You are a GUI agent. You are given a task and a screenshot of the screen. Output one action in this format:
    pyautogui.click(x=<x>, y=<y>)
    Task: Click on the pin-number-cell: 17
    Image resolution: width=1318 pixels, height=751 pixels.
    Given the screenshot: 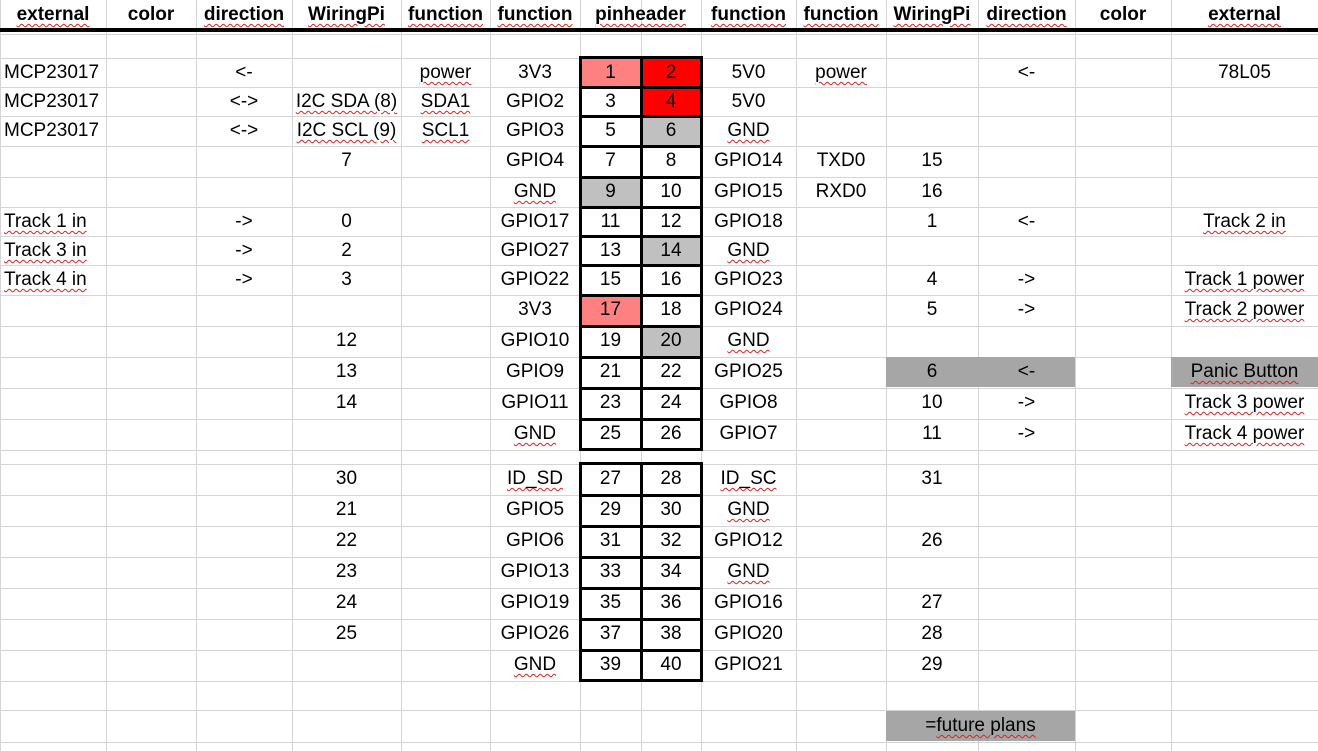 What is the action you would take?
    pyautogui.click(x=610, y=310)
    